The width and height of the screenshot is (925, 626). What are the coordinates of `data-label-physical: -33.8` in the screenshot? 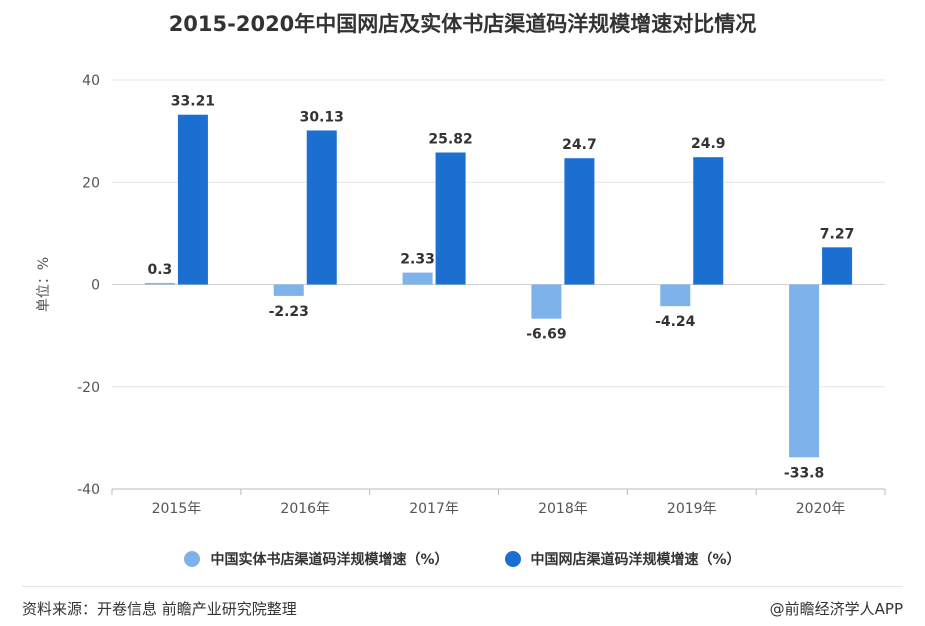 It's located at (804, 473).